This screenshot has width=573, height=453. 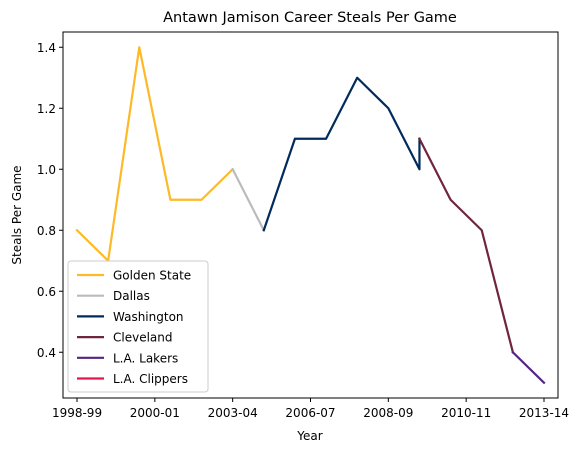 What do you see at coordinates (46, 292) in the screenshot?
I see `y-tick-label: 0.6` at bounding box center [46, 292].